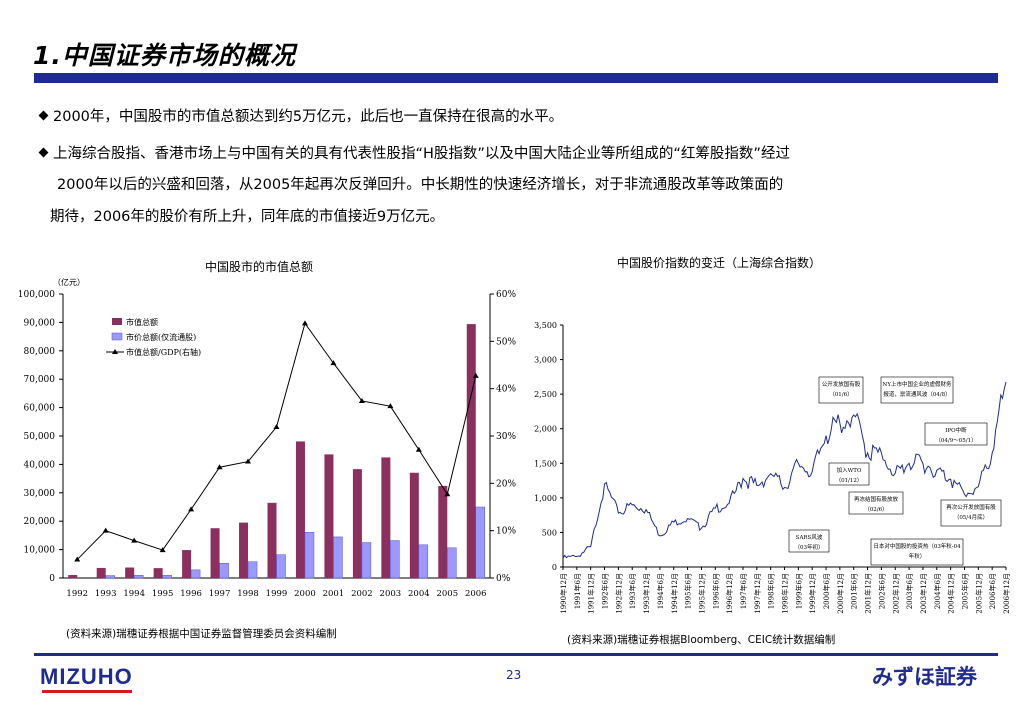 This screenshot has height=708, width=1023. Describe the element at coordinates (134, 594) in the screenshot. I see `x-tick-label: 1994` at that location.